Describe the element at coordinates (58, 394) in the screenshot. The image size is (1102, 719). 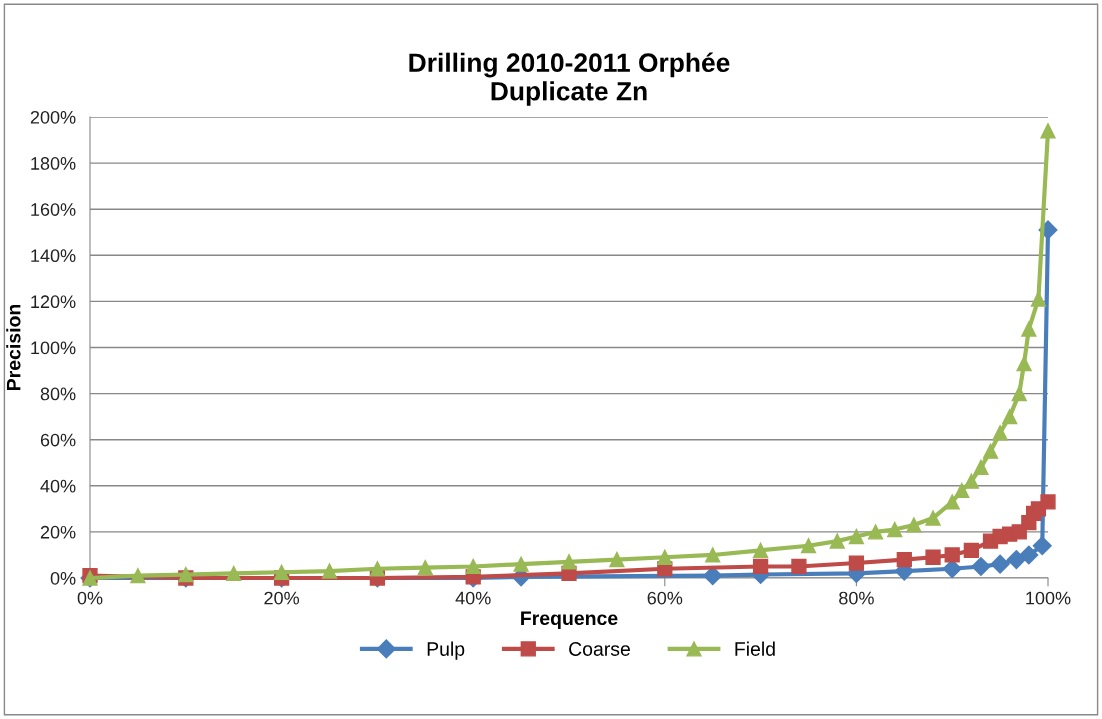
I see `y-tick-label: 80%` at that location.